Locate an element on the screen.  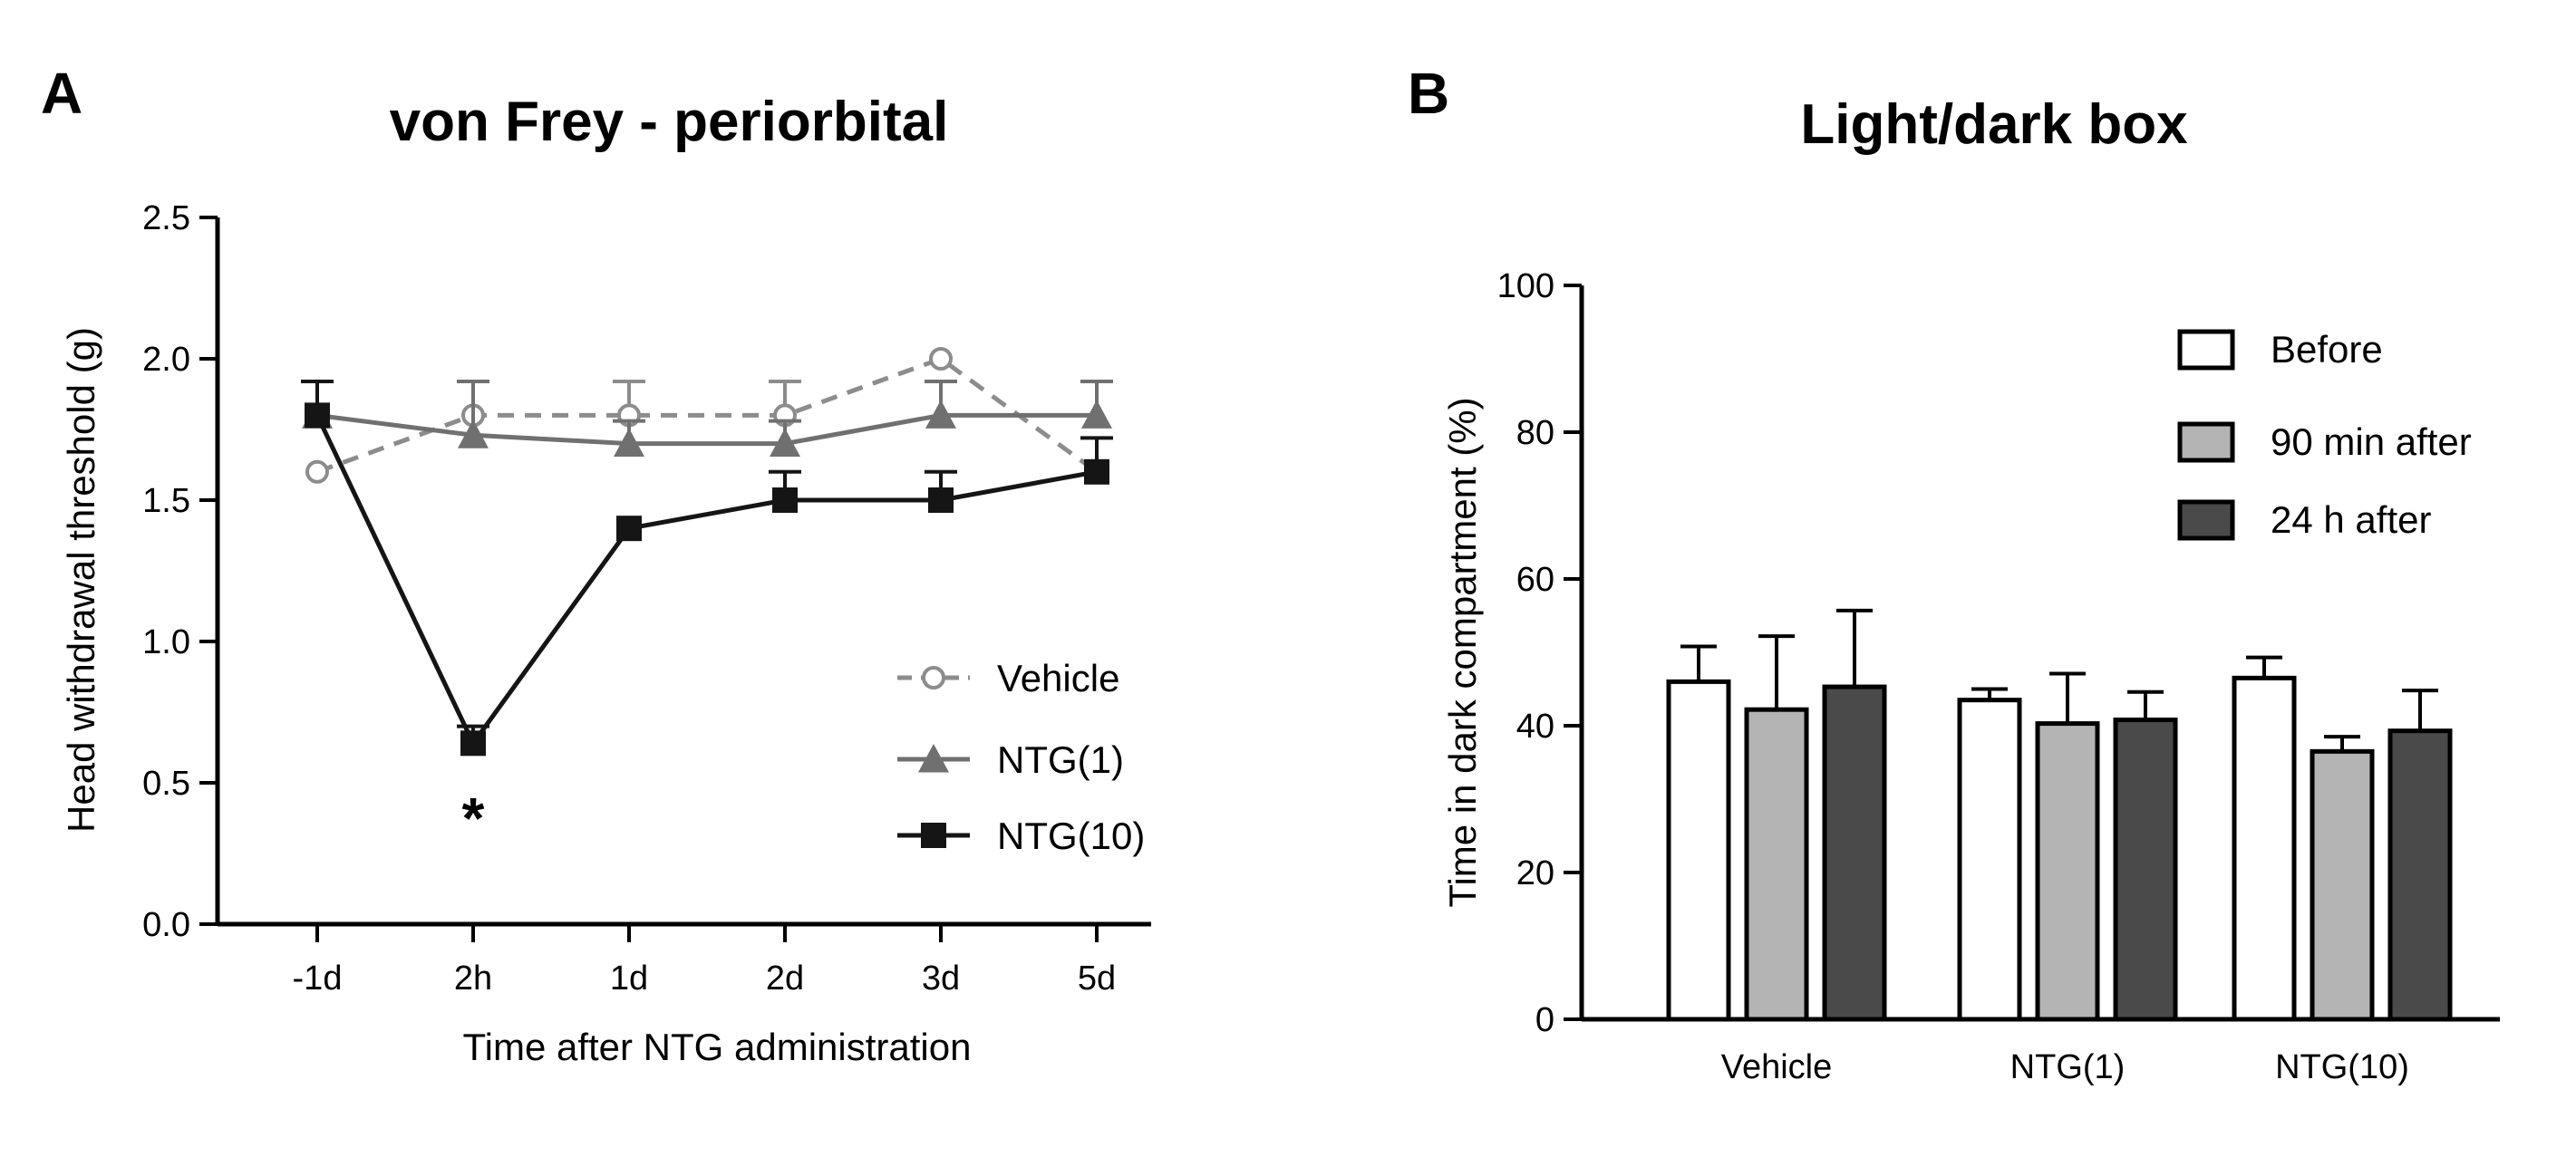
legend-label: 24 h after is located at coordinates (2351, 519).